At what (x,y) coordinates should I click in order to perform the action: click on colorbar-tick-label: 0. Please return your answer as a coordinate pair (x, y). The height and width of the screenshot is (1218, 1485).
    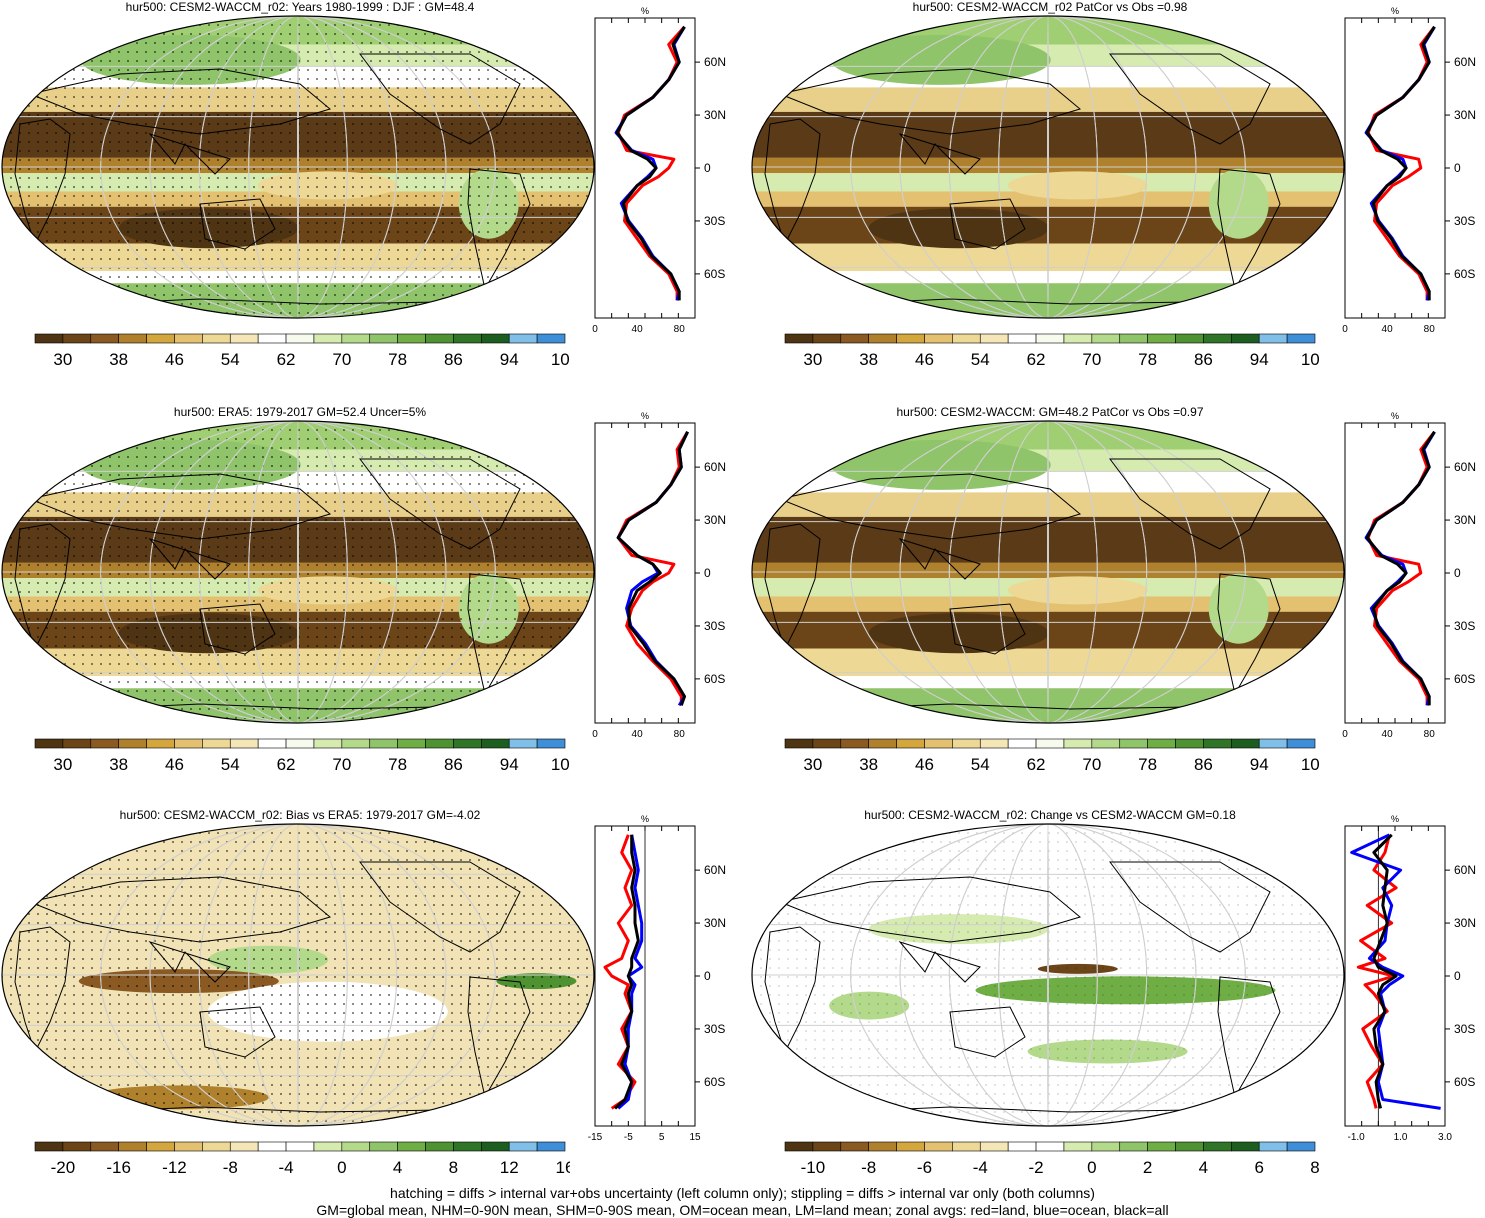
    Looking at the image, I should click on (341, 1167).